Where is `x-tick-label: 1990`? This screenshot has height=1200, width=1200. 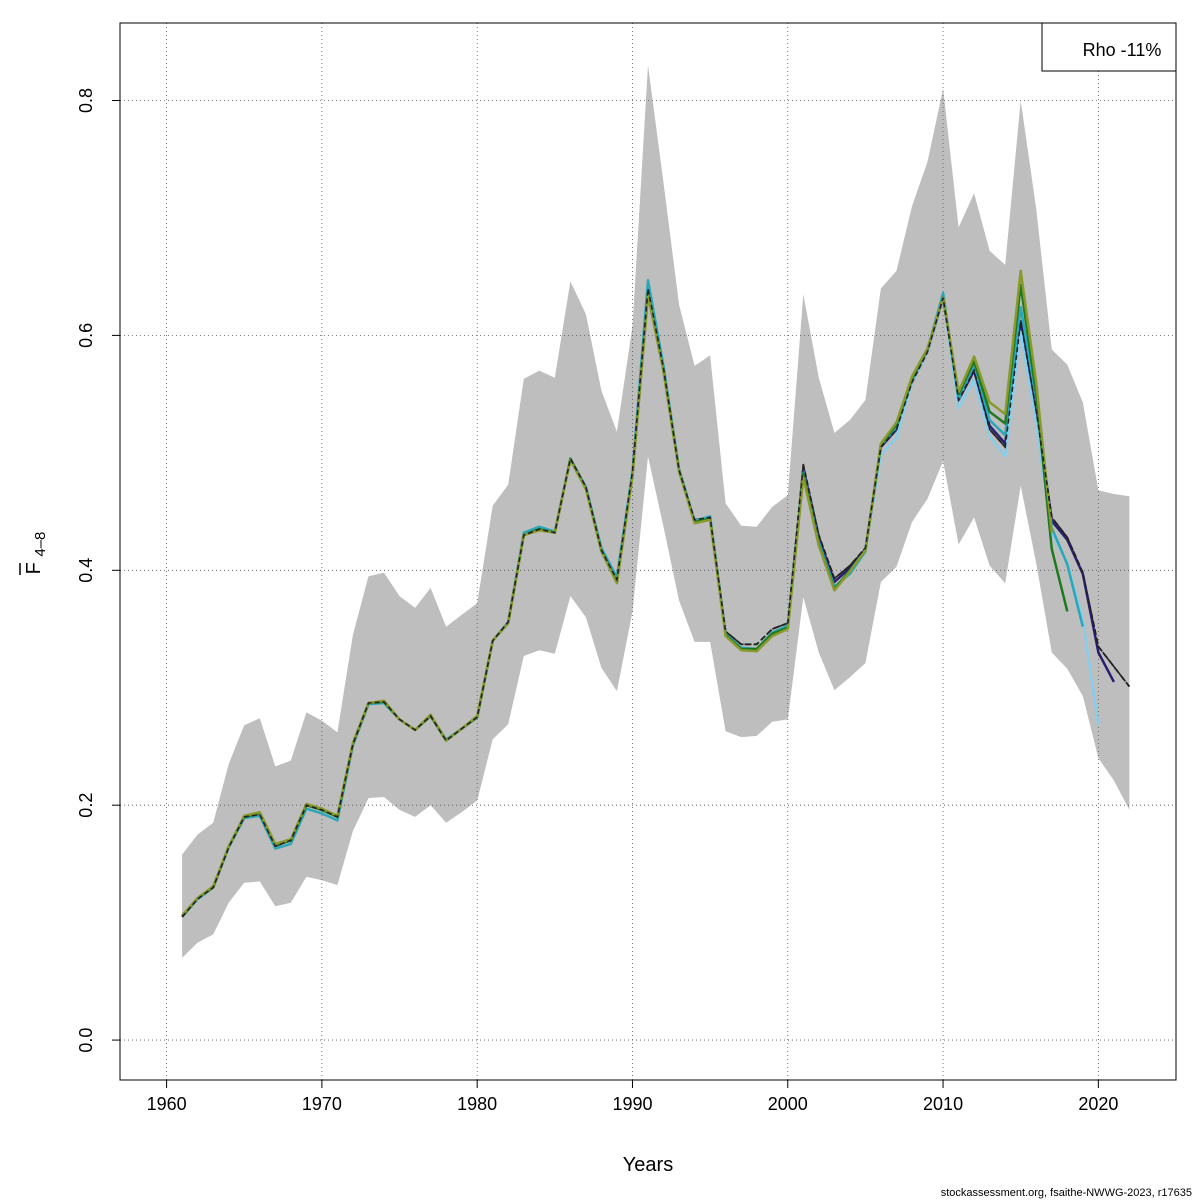 x-tick-label: 1990 is located at coordinates (632, 1104).